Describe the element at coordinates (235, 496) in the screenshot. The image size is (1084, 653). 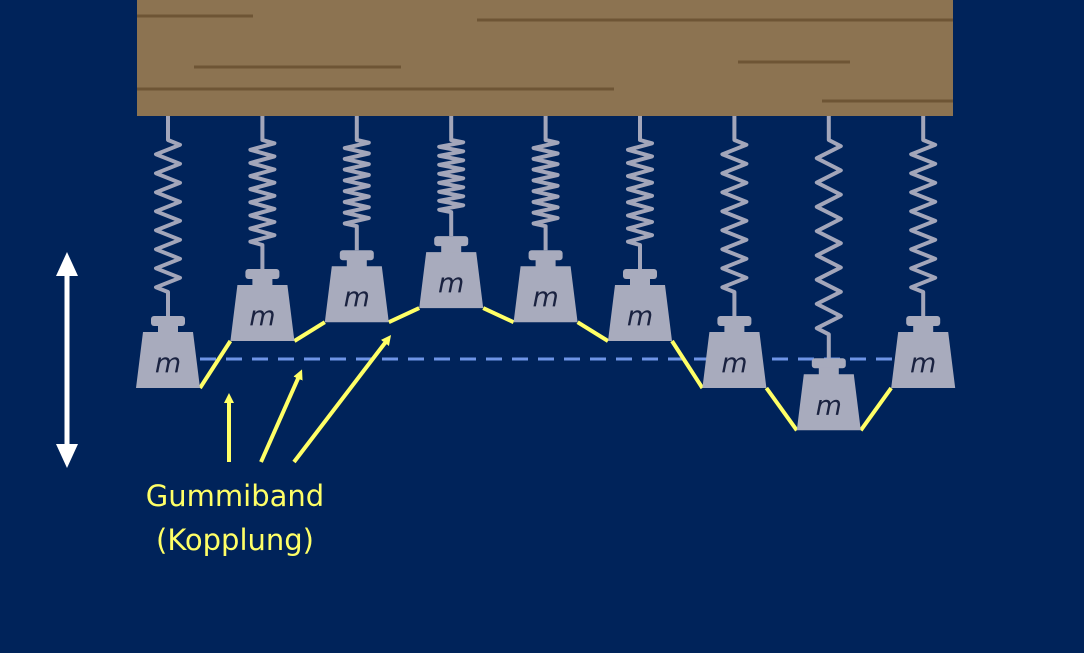
I see `annotation-label-line1: Gummiband` at that location.